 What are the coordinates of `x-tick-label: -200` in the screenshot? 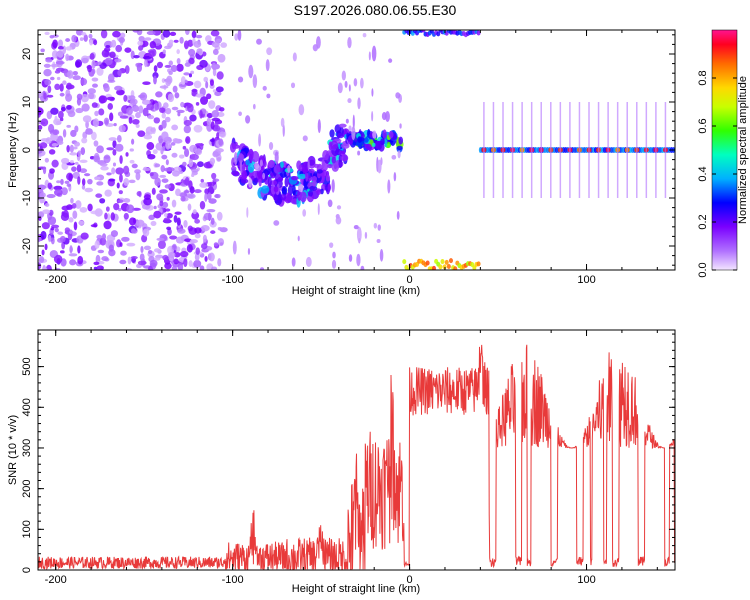 It's located at (56, 280).